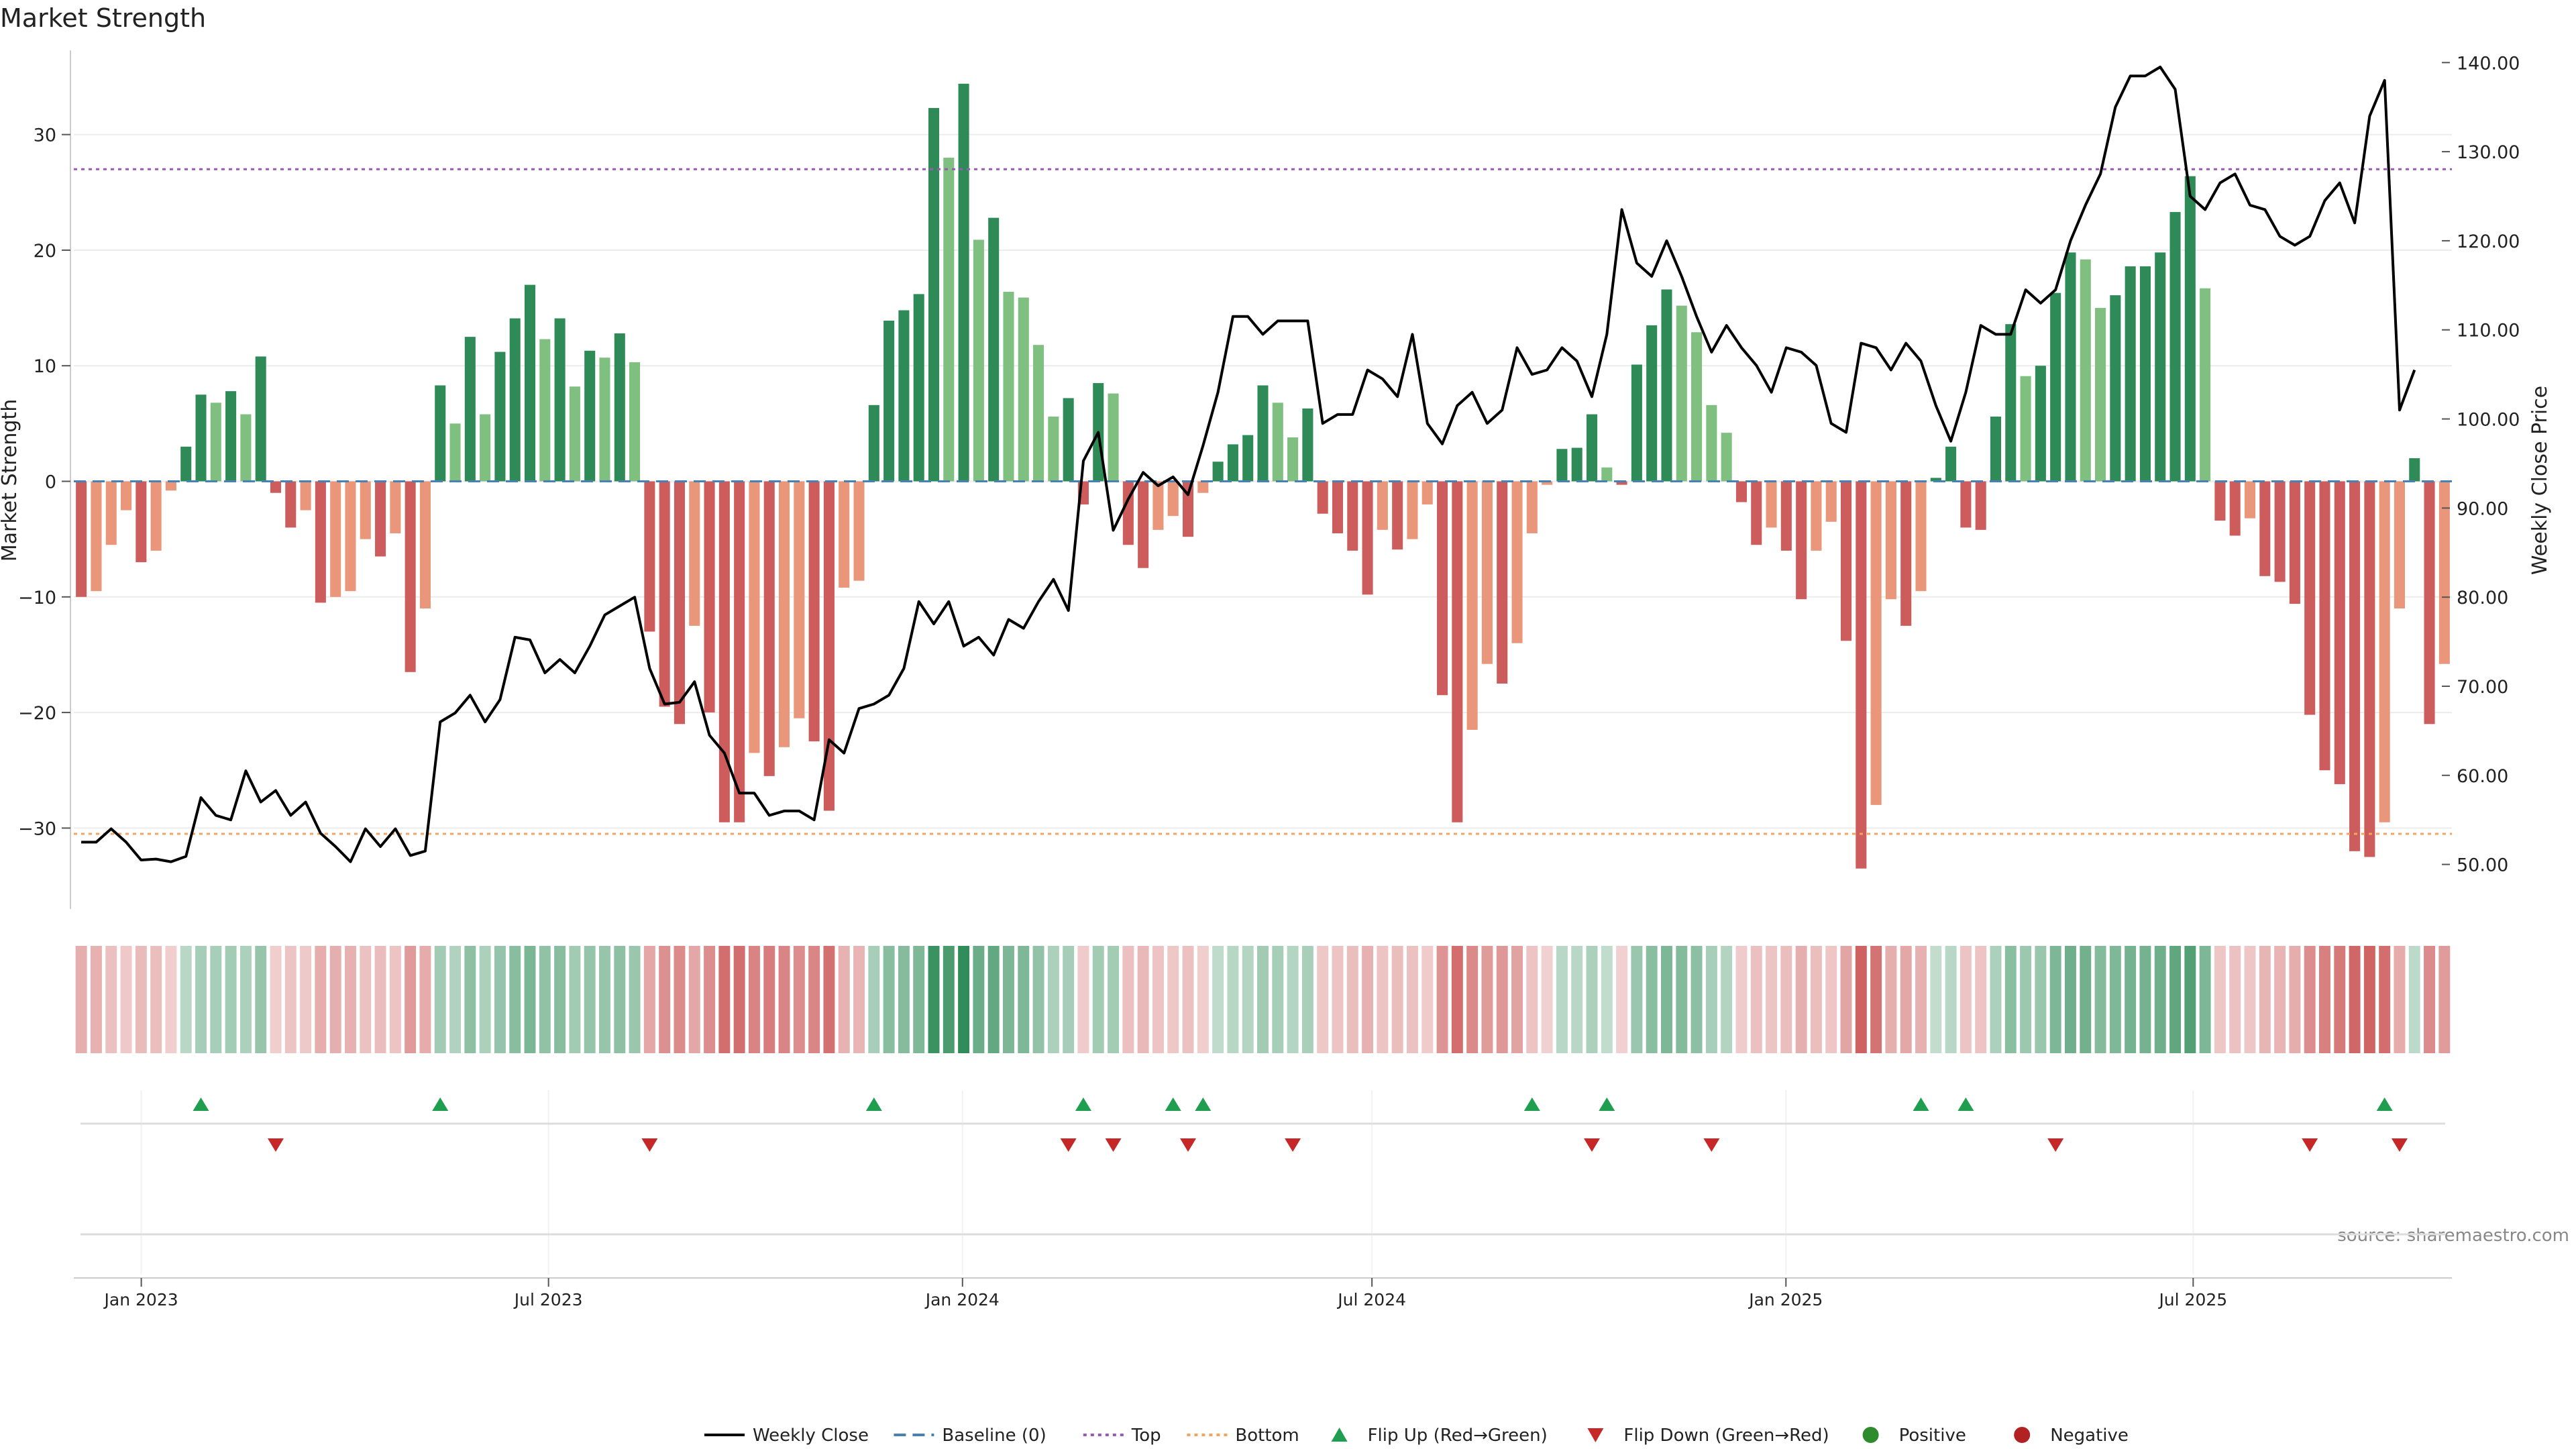 This screenshot has height=1449, width=2576. What do you see at coordinates (1243, 1436) in the screenshot?
I see `legend-item: Bottom` at bounding box center [1243, 1436].